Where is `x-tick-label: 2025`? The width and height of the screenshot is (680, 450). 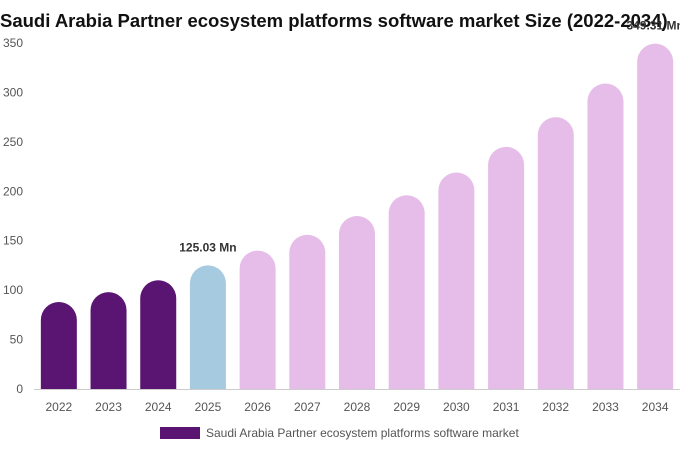 x-tick-label: 2025 is located at coordinates (208, 407).